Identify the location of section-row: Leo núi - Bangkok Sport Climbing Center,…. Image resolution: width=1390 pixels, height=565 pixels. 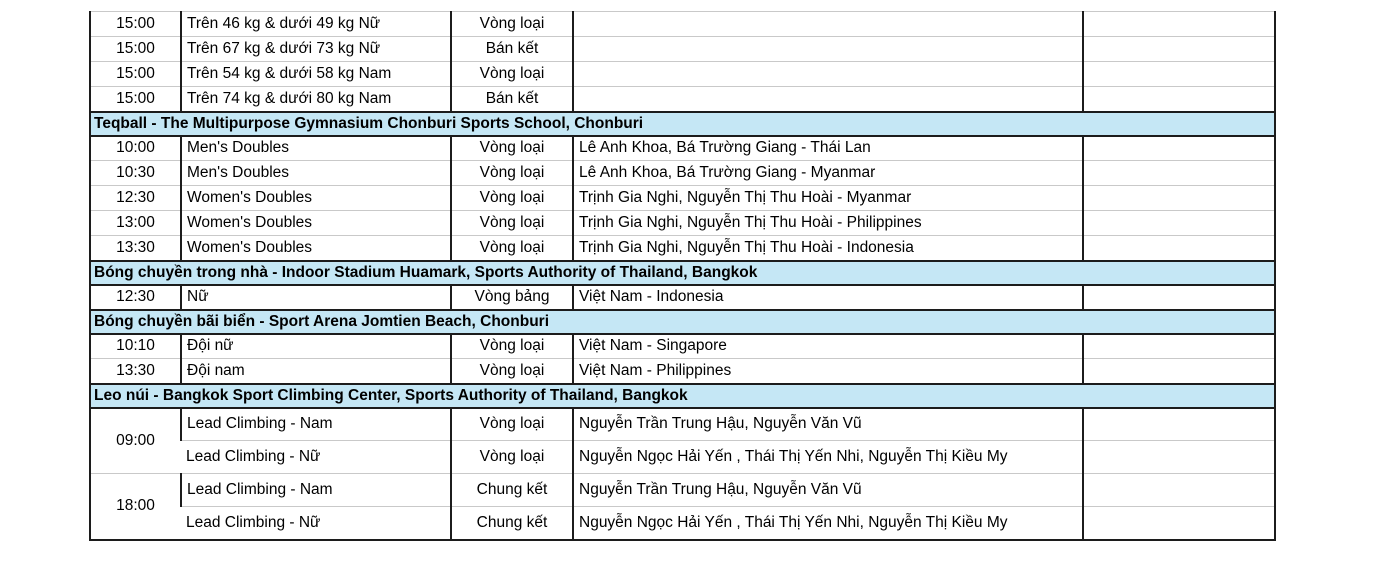
(682, 395).